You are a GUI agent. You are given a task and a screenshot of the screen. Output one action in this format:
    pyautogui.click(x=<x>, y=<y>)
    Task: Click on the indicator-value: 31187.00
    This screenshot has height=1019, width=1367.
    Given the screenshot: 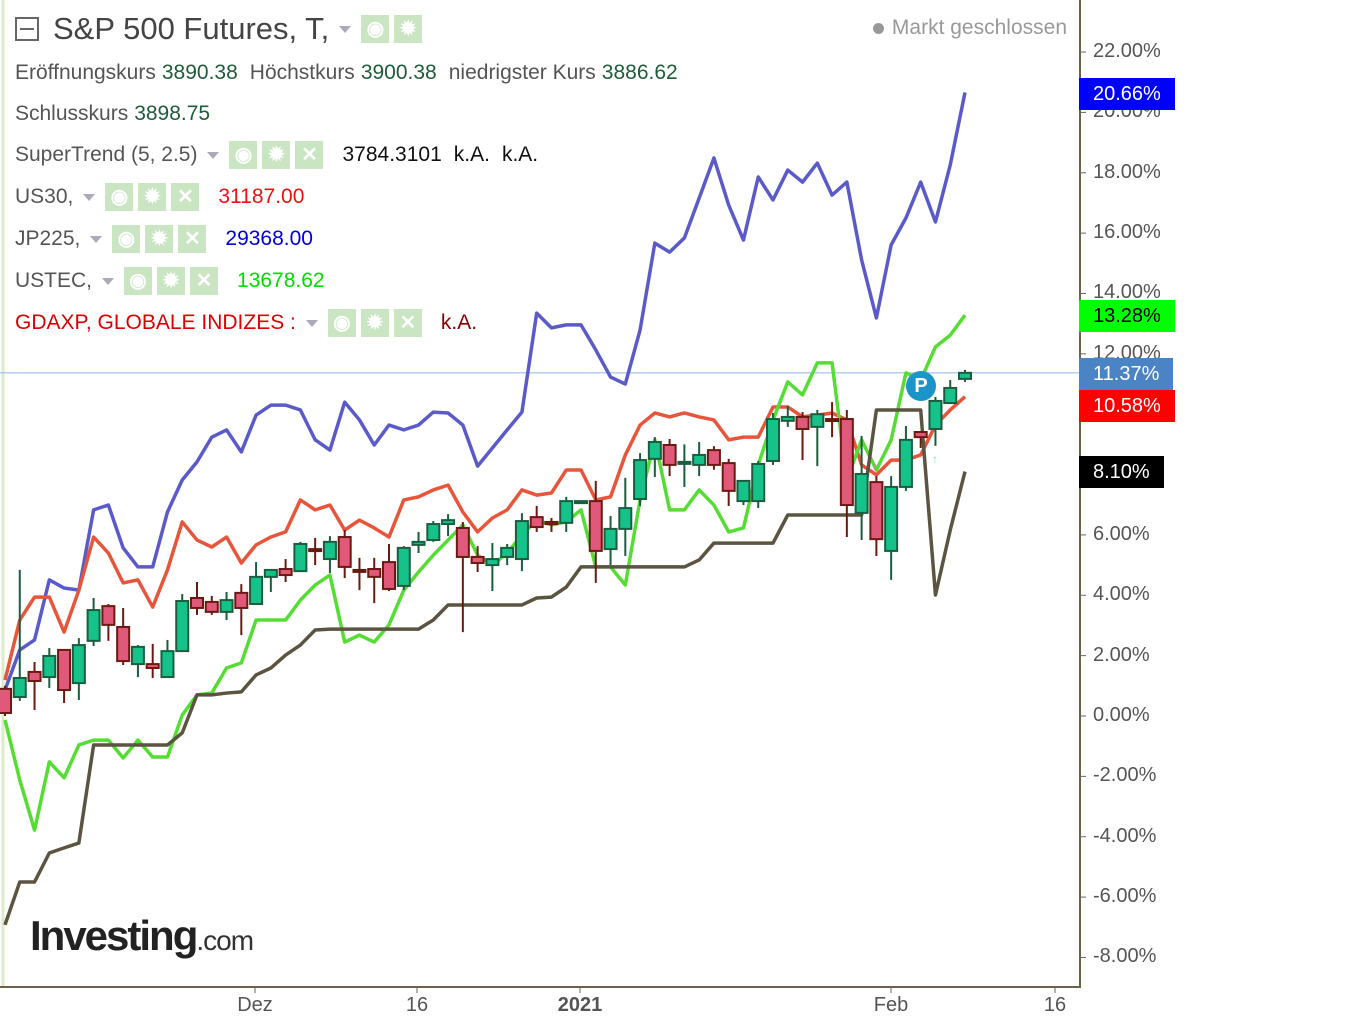 What is the action you would take?
    pyautogui.click(x=261, y=196)
    